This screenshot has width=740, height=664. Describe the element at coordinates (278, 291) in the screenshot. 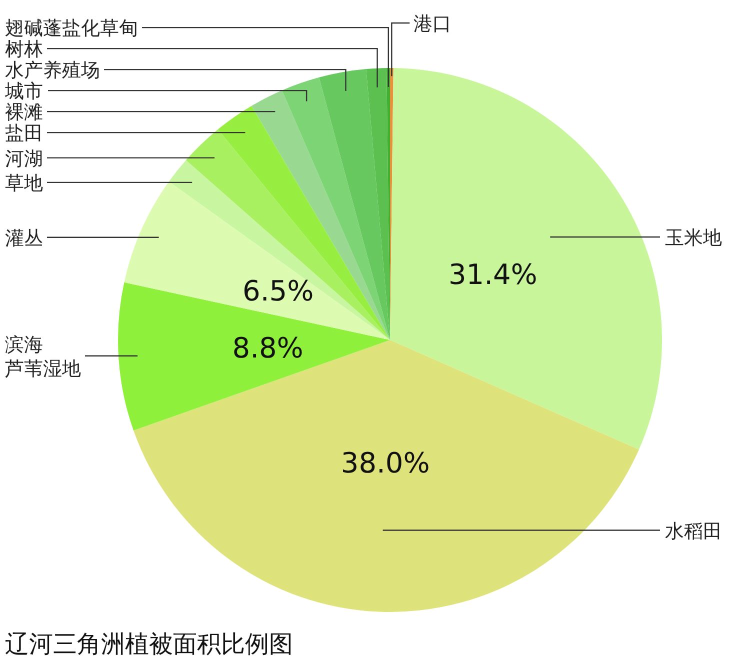

I see `data-label: 6.5%` at that location.